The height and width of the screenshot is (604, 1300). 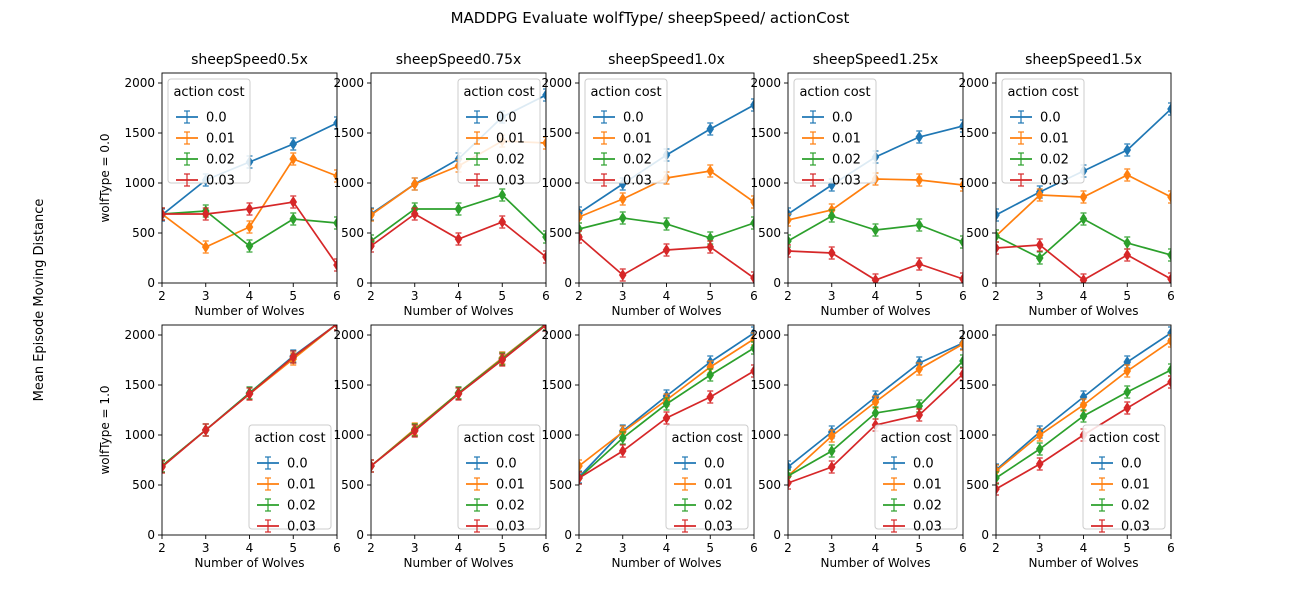 I want to click on legend-entry-label: 0.02, so click(x=1054, y=160).